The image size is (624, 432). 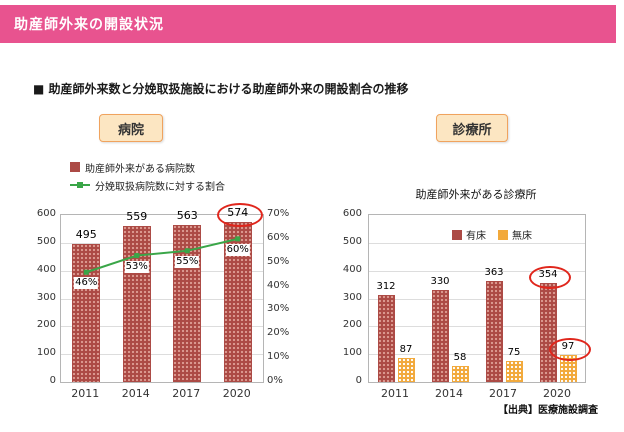 What do you see at coordinates (460, 357) in the screenshot?
I see `bar-value-label: 58` at bounding box center [460, 357].